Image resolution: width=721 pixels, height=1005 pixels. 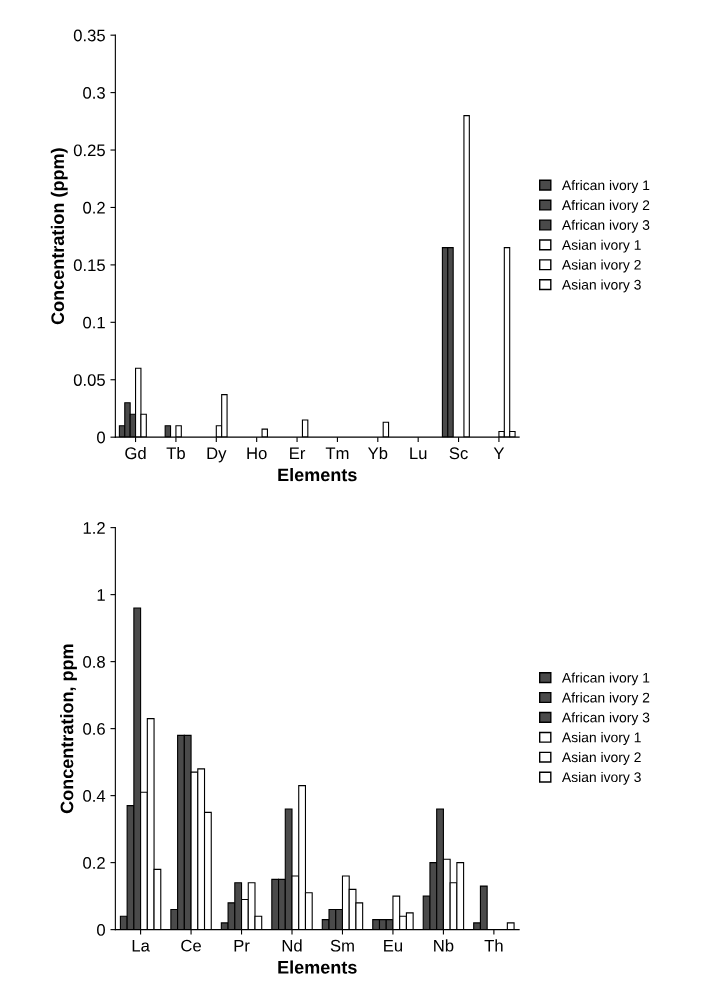 I want to click on x-tick-label: Sm, so click(x=342, y=945).